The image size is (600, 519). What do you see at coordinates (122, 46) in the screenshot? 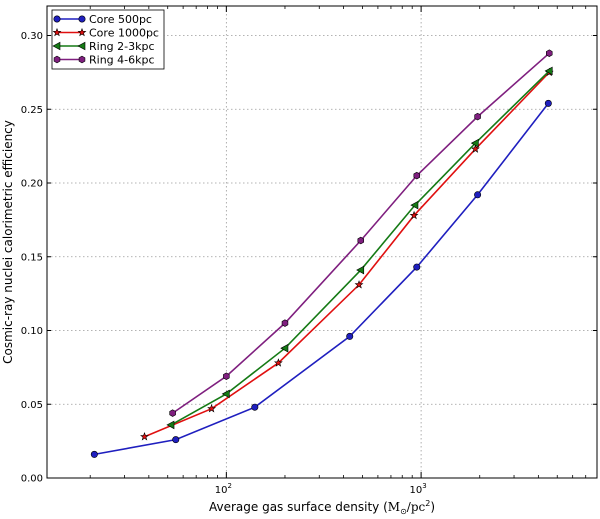
I see `legend-label: Ring 2-3kpc` at bounding box center [122, 46].